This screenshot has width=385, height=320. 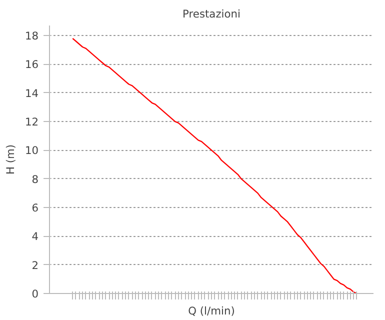 What do you see at coordinates (35, 208) in the screenshot?
I see `y-tick-label: 6` at bounding box center [35, 208].